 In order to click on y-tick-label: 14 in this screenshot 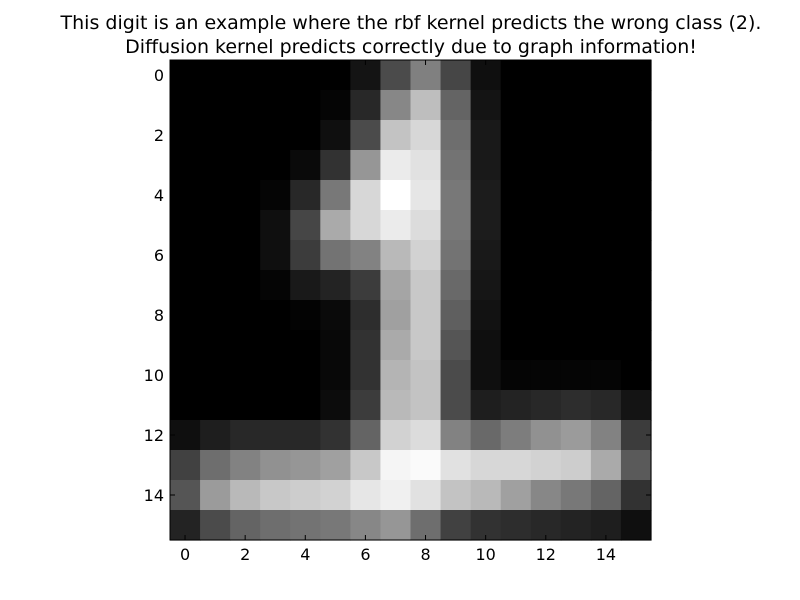, I will do `click(154, 495)`.